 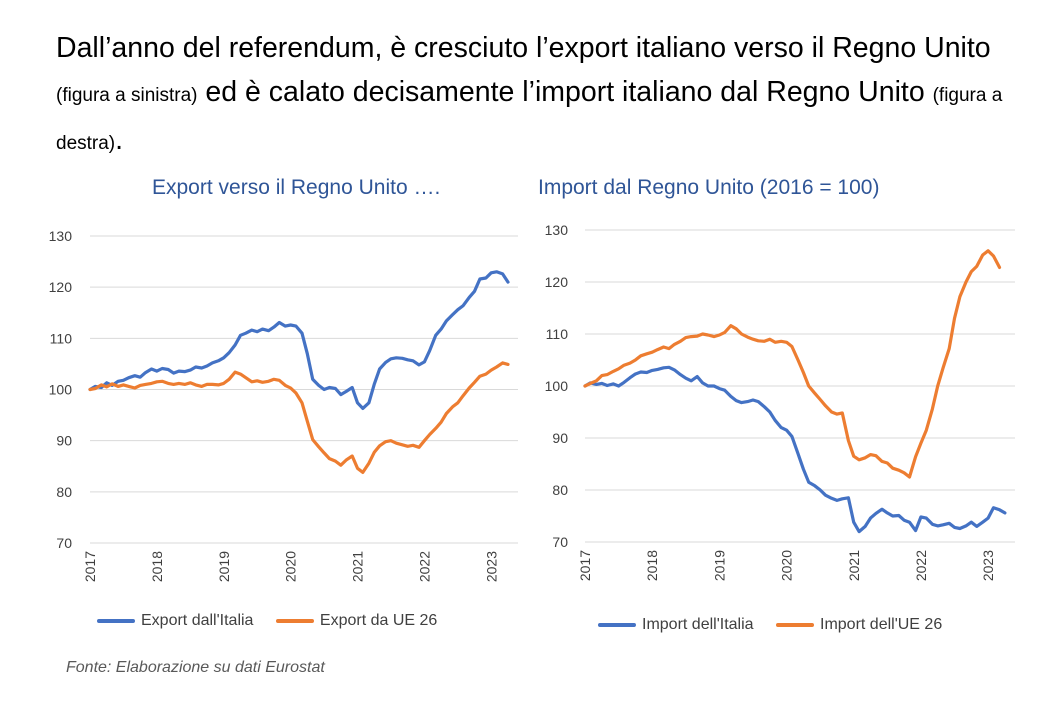 What do you see at coordinates (719, 565) in the screenshot?
I see `import-x-tick-label: 2019` at bounding box center [719, 565].